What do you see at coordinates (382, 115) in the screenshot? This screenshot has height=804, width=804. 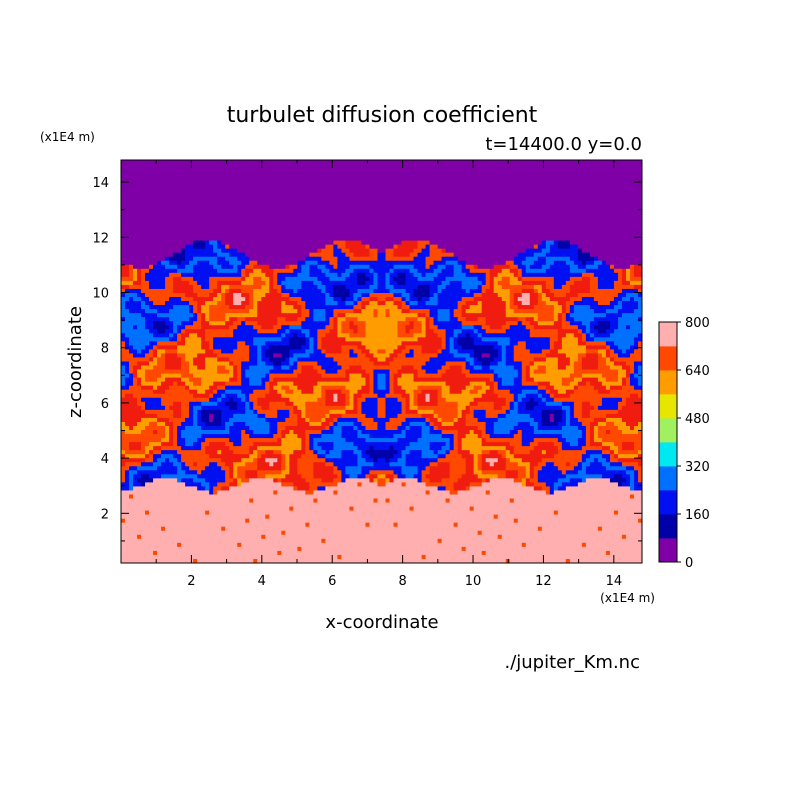 I see `chart-title: turbulet diffusion coefficient` at bounding box center [382, 115].